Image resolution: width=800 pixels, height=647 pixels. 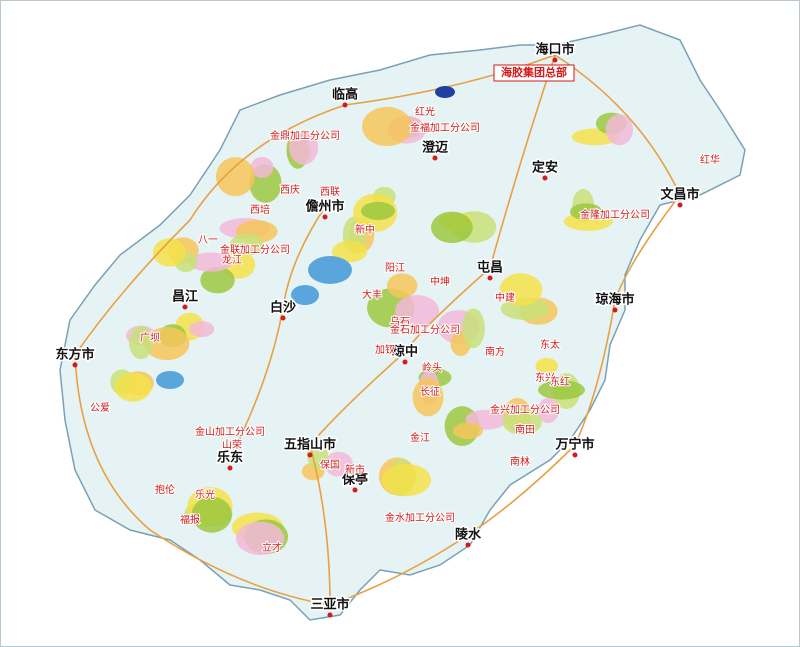 What do you see at coordinates (330, 192) in the screenshot?
I see `farm-label: 西联` at bounding box center [330, 192].